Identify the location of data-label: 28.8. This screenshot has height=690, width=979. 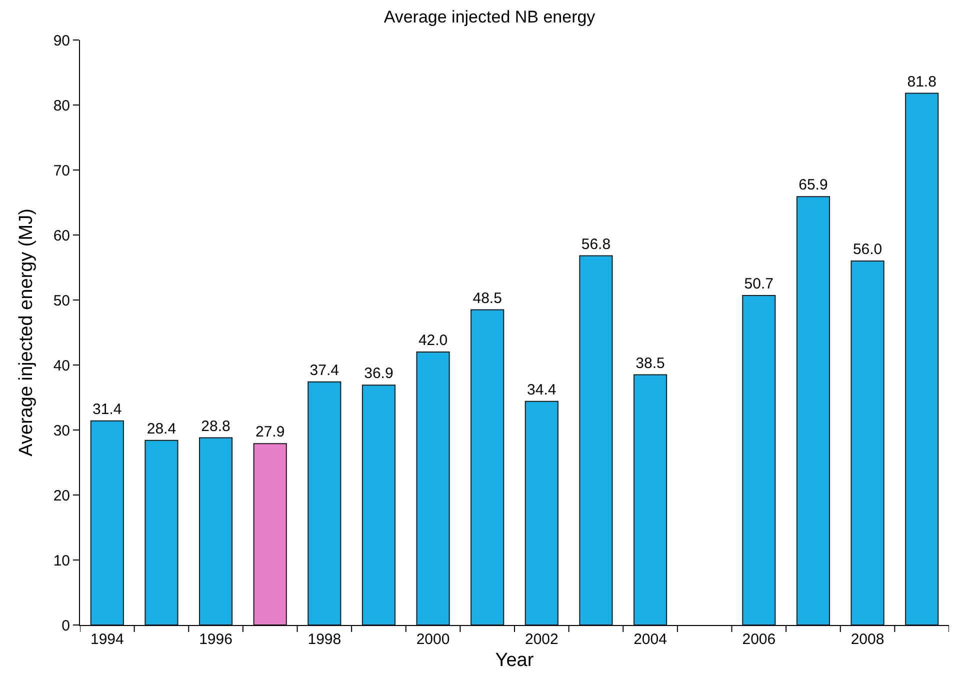
(215, 426).